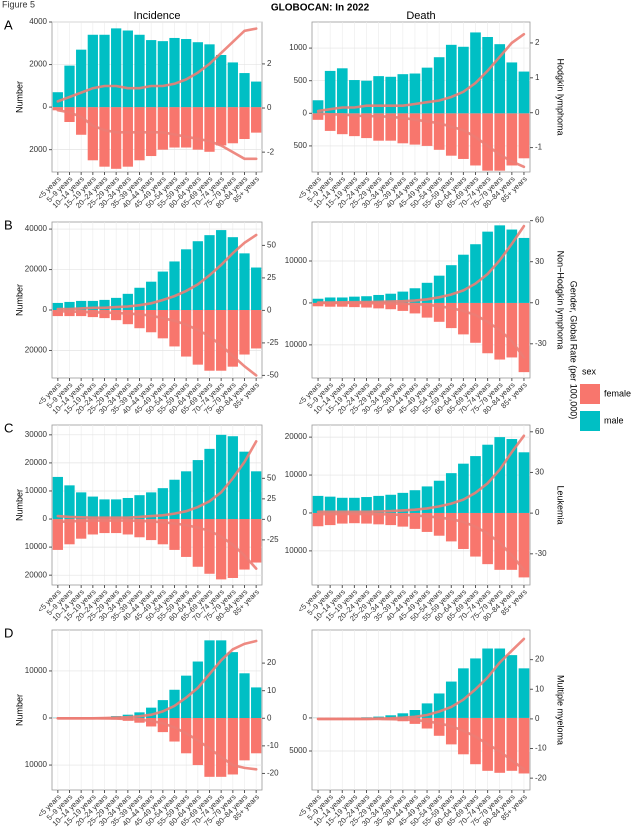 This screenshot has width=634, height=831. What do you see at coordinates (273, 745) in the screenshot?
I see `y2-tick-label: -10` at bounding box center [273, 745].